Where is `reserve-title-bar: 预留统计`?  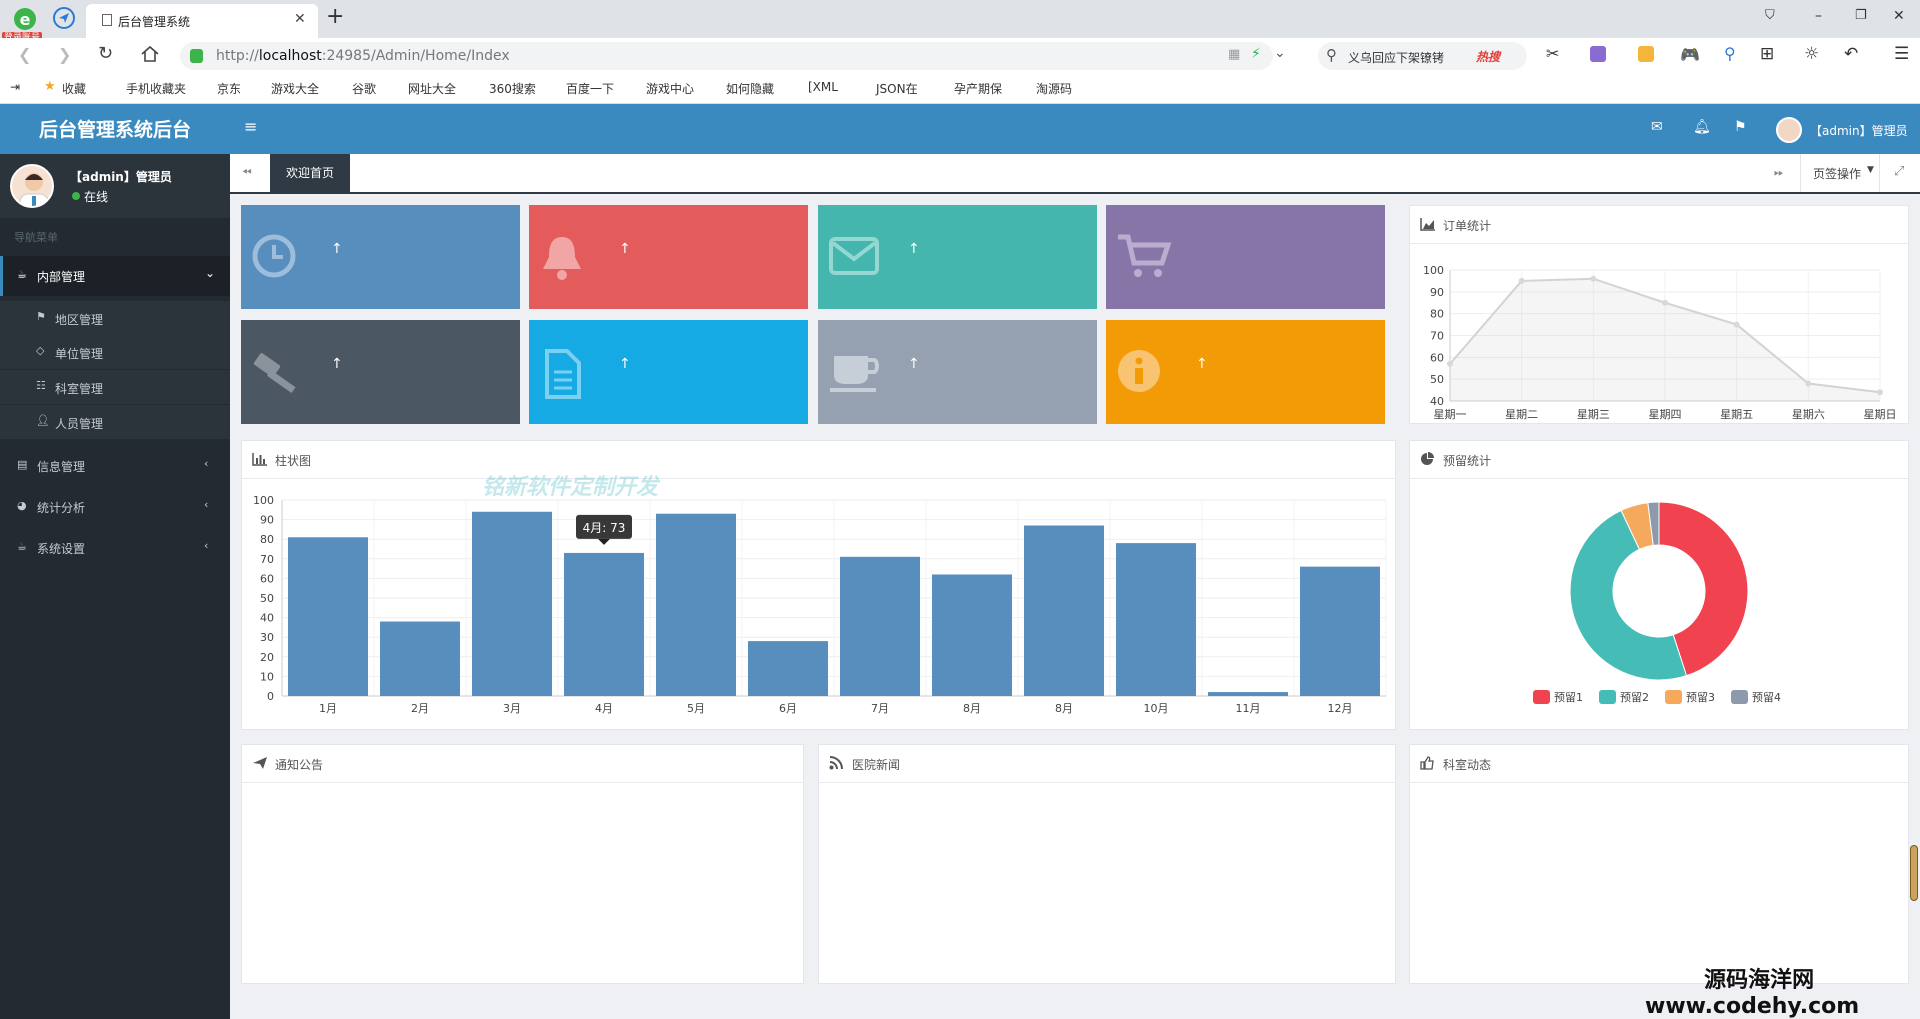 reserve-title-bar: 预留统计 is located at coordinates (1659, 460).